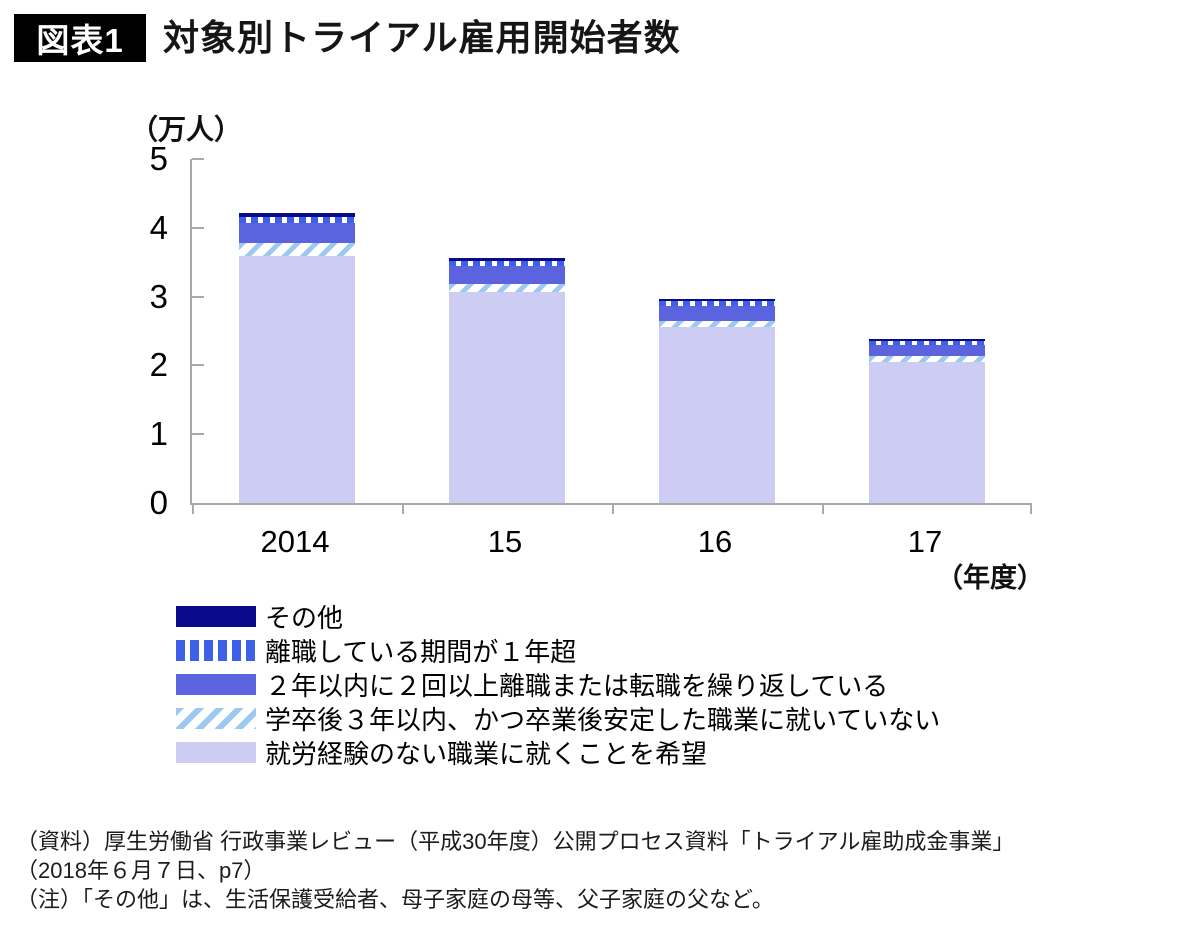 This screenshot has width=1200, height=927. I want to click on legend-label: その他, so click(304, 617).